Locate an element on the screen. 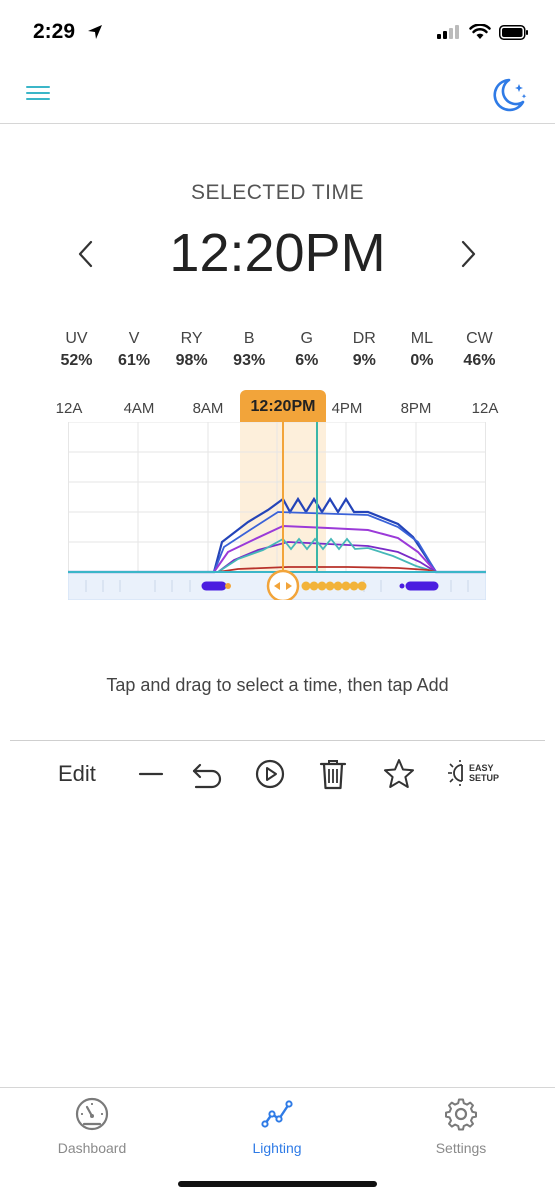 Image resolution: width=555 pixels, height=1200 pixels. play-preview-button is located at coordinates (270, 774).